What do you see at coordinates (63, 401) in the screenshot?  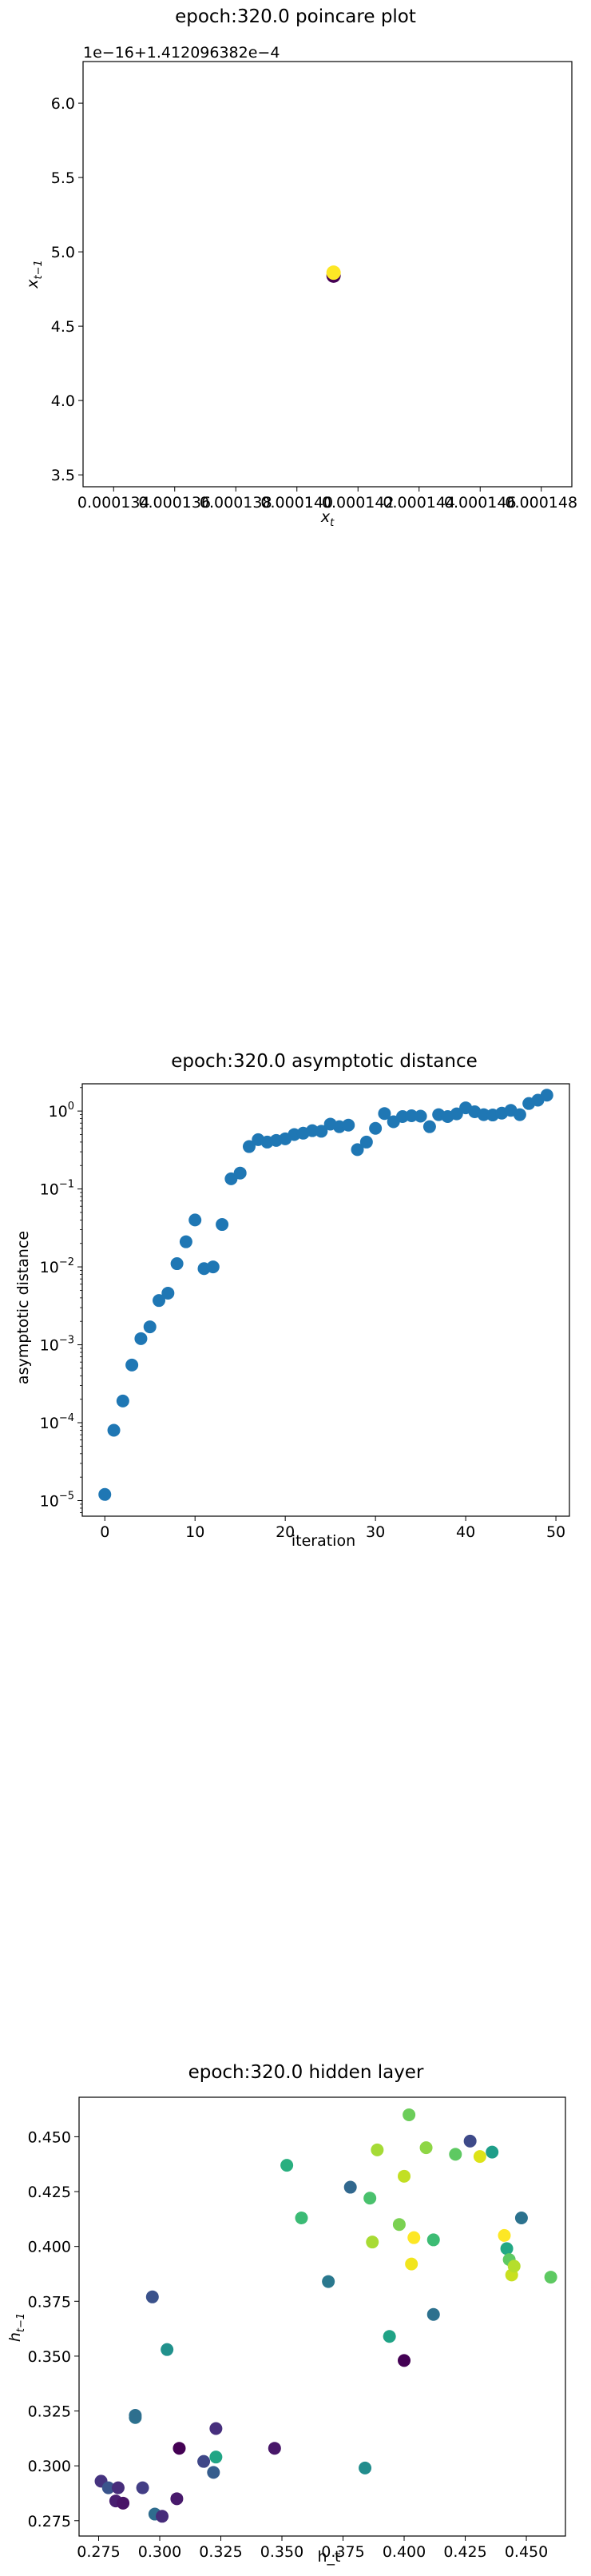 I see `y-tick-label: 4.0` at bounding box center [63, 401].